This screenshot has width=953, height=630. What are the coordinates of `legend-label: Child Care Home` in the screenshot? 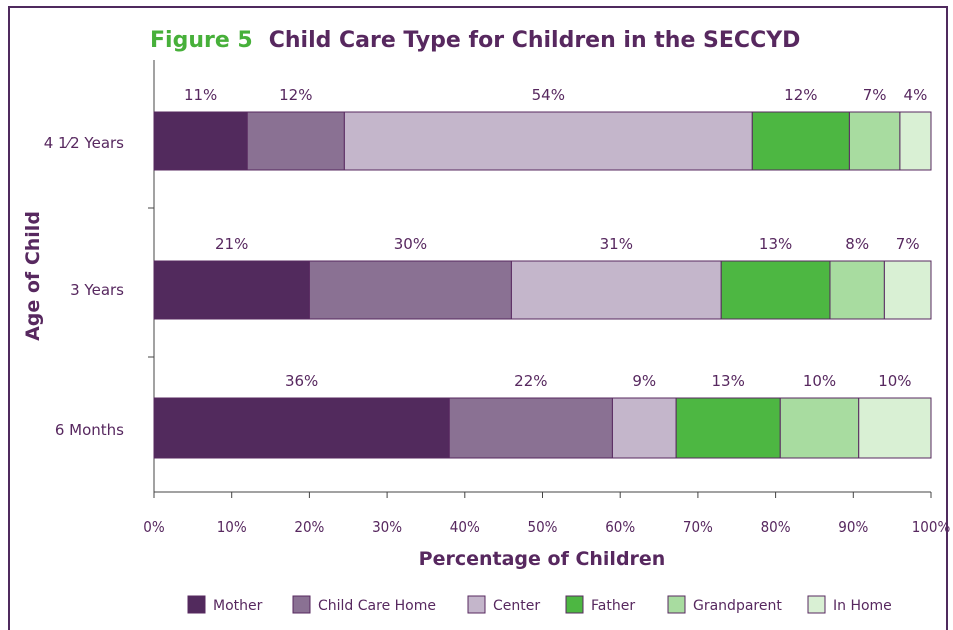 It's located at (377, 606).